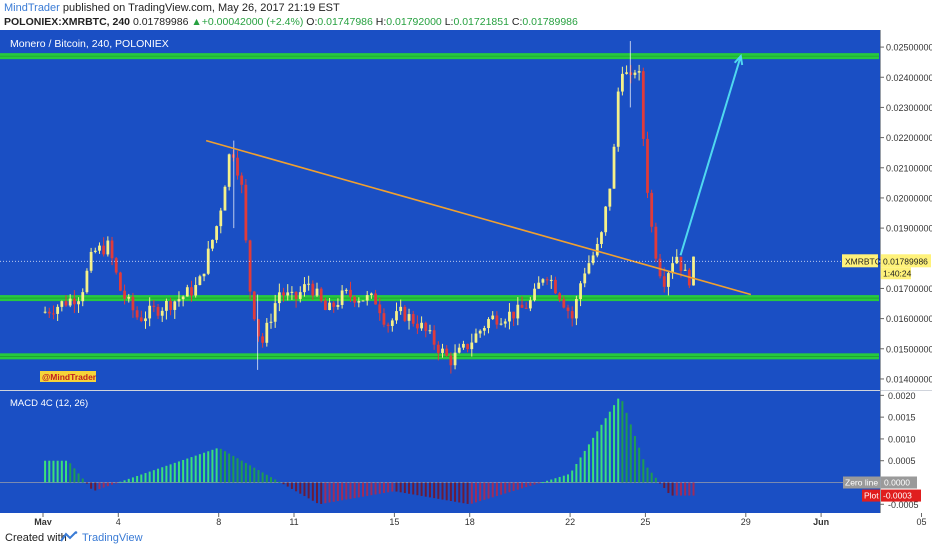 This screenshot has width=932, height=550. What do you see at coordinates (32, 8) in the screenshot?
I see `author-link: MindTrader` at bounding box center [32, 8].